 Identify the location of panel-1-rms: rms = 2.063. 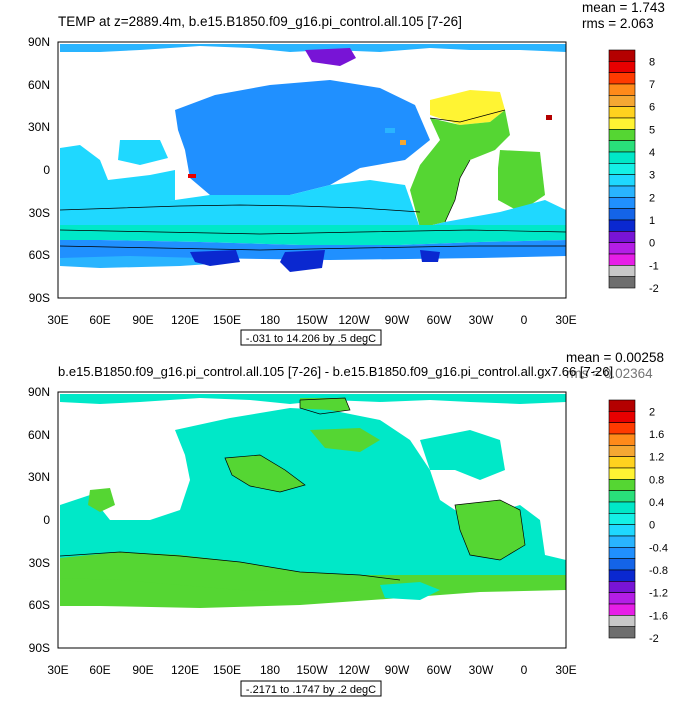
(618, 23).